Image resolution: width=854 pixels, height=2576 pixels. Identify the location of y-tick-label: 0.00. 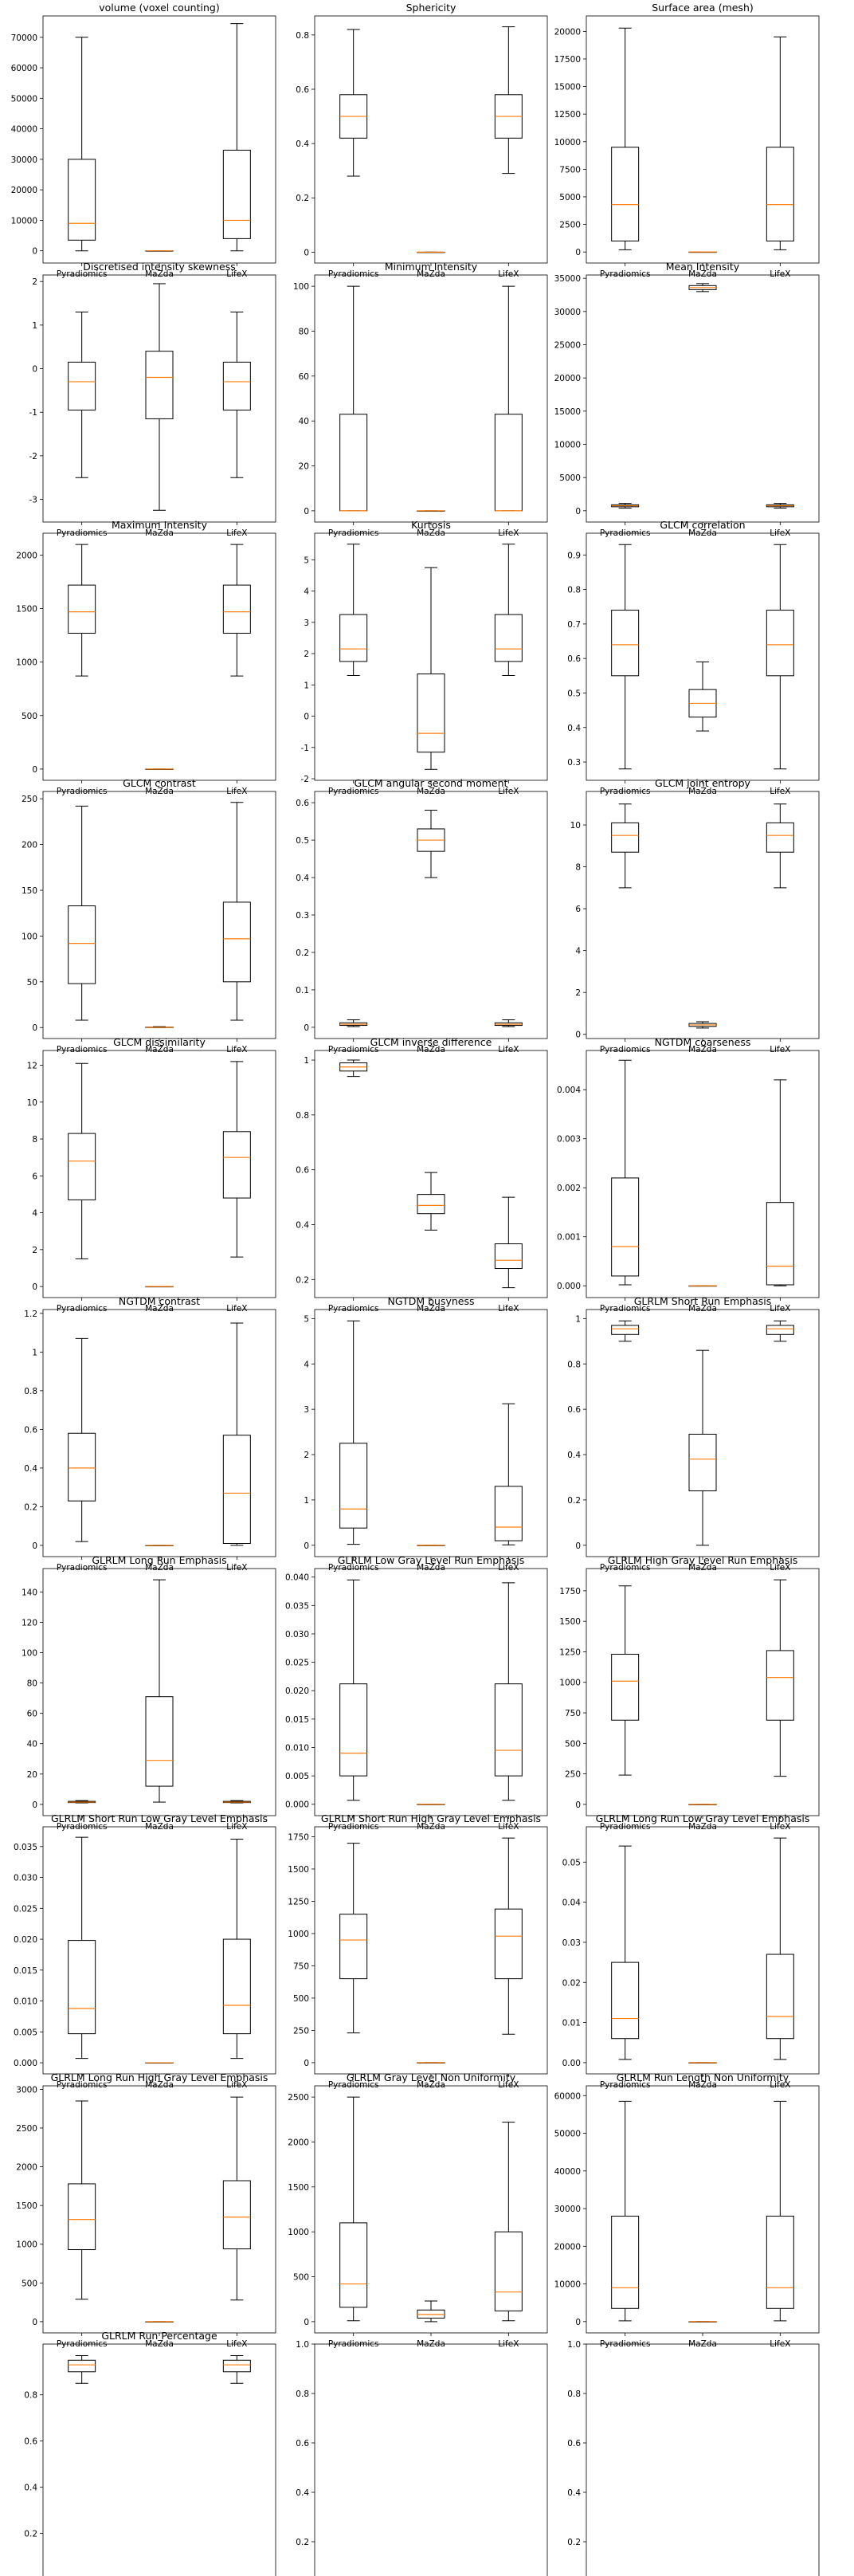
(572, 2063).